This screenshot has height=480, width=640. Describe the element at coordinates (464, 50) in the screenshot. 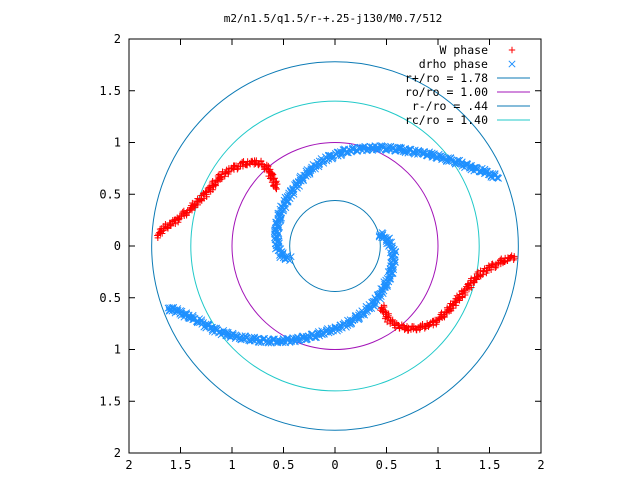

I see `legend-label: W phase` at that location.